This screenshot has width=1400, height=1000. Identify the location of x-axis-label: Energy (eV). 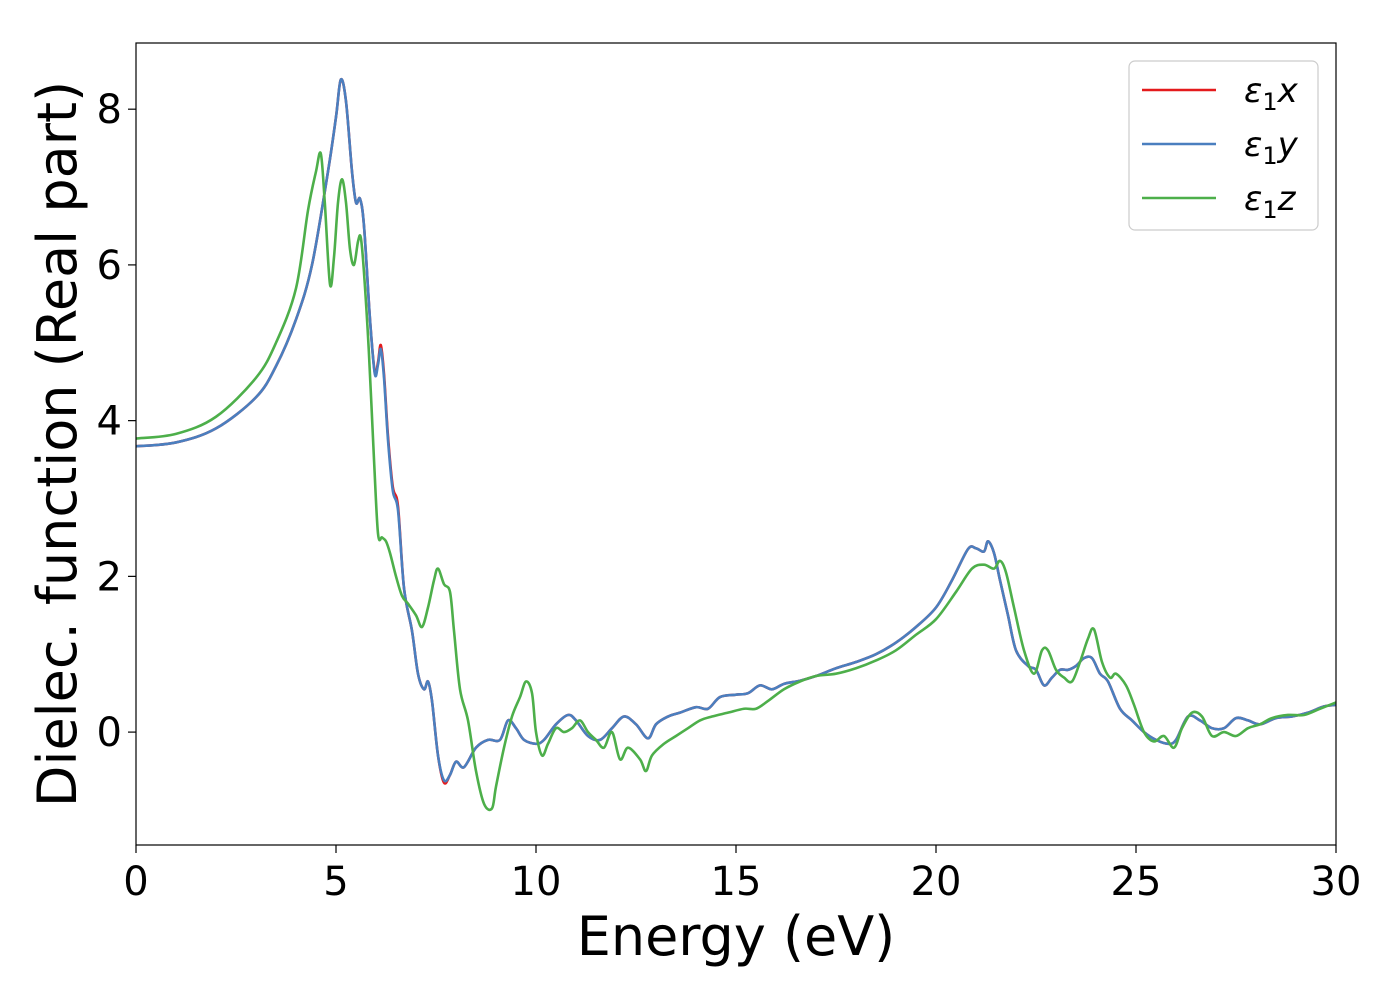
(736, 936).